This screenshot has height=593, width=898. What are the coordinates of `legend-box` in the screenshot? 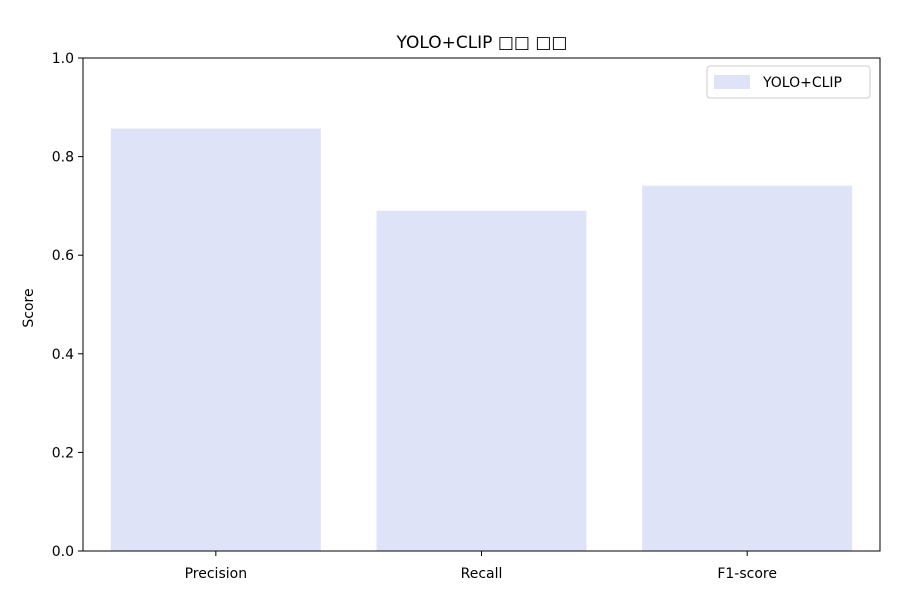 It's located at (788, 82).